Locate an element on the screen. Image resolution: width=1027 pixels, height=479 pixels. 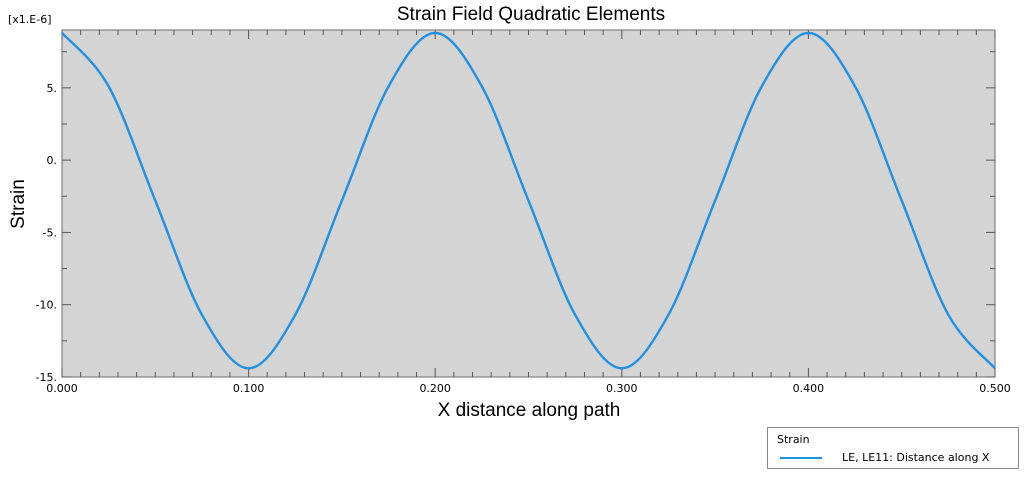
y-tick-labels: 5. 0. -5. -10. -15. is located at coordinates (46, 233).